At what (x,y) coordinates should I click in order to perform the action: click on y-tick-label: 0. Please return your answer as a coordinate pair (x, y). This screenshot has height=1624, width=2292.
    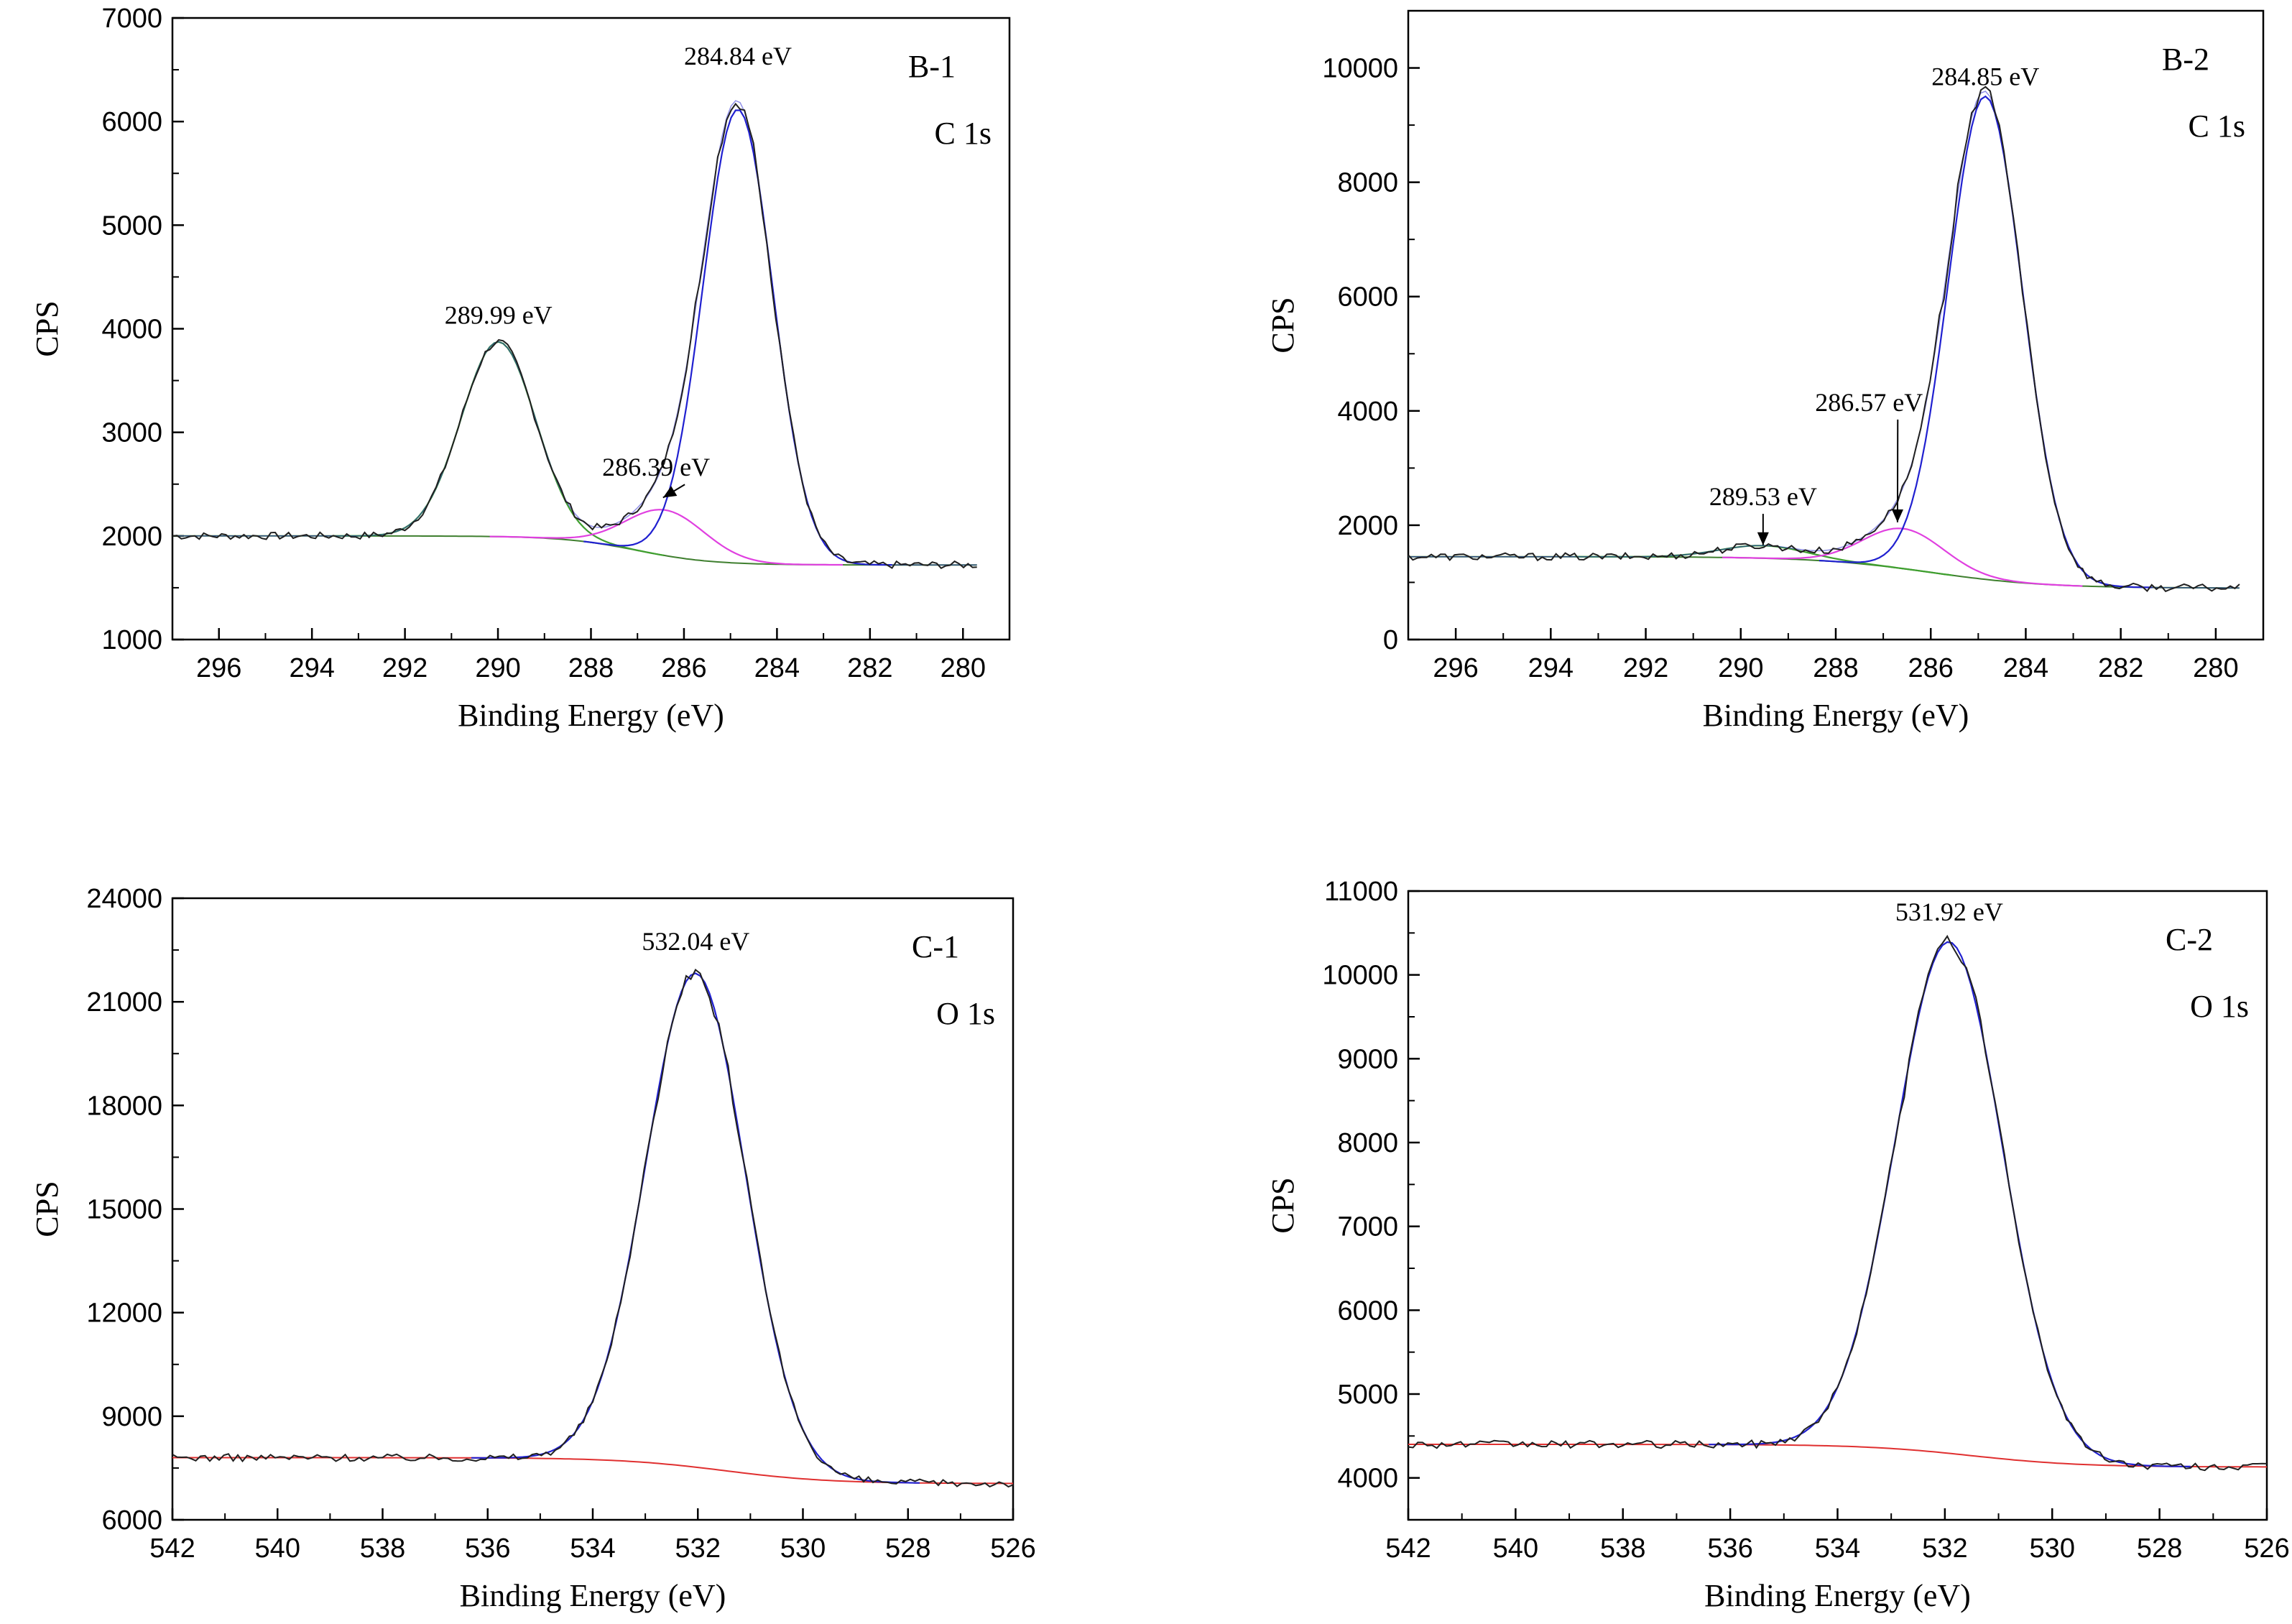
    Looking at the image, I should click on (1390, 640).